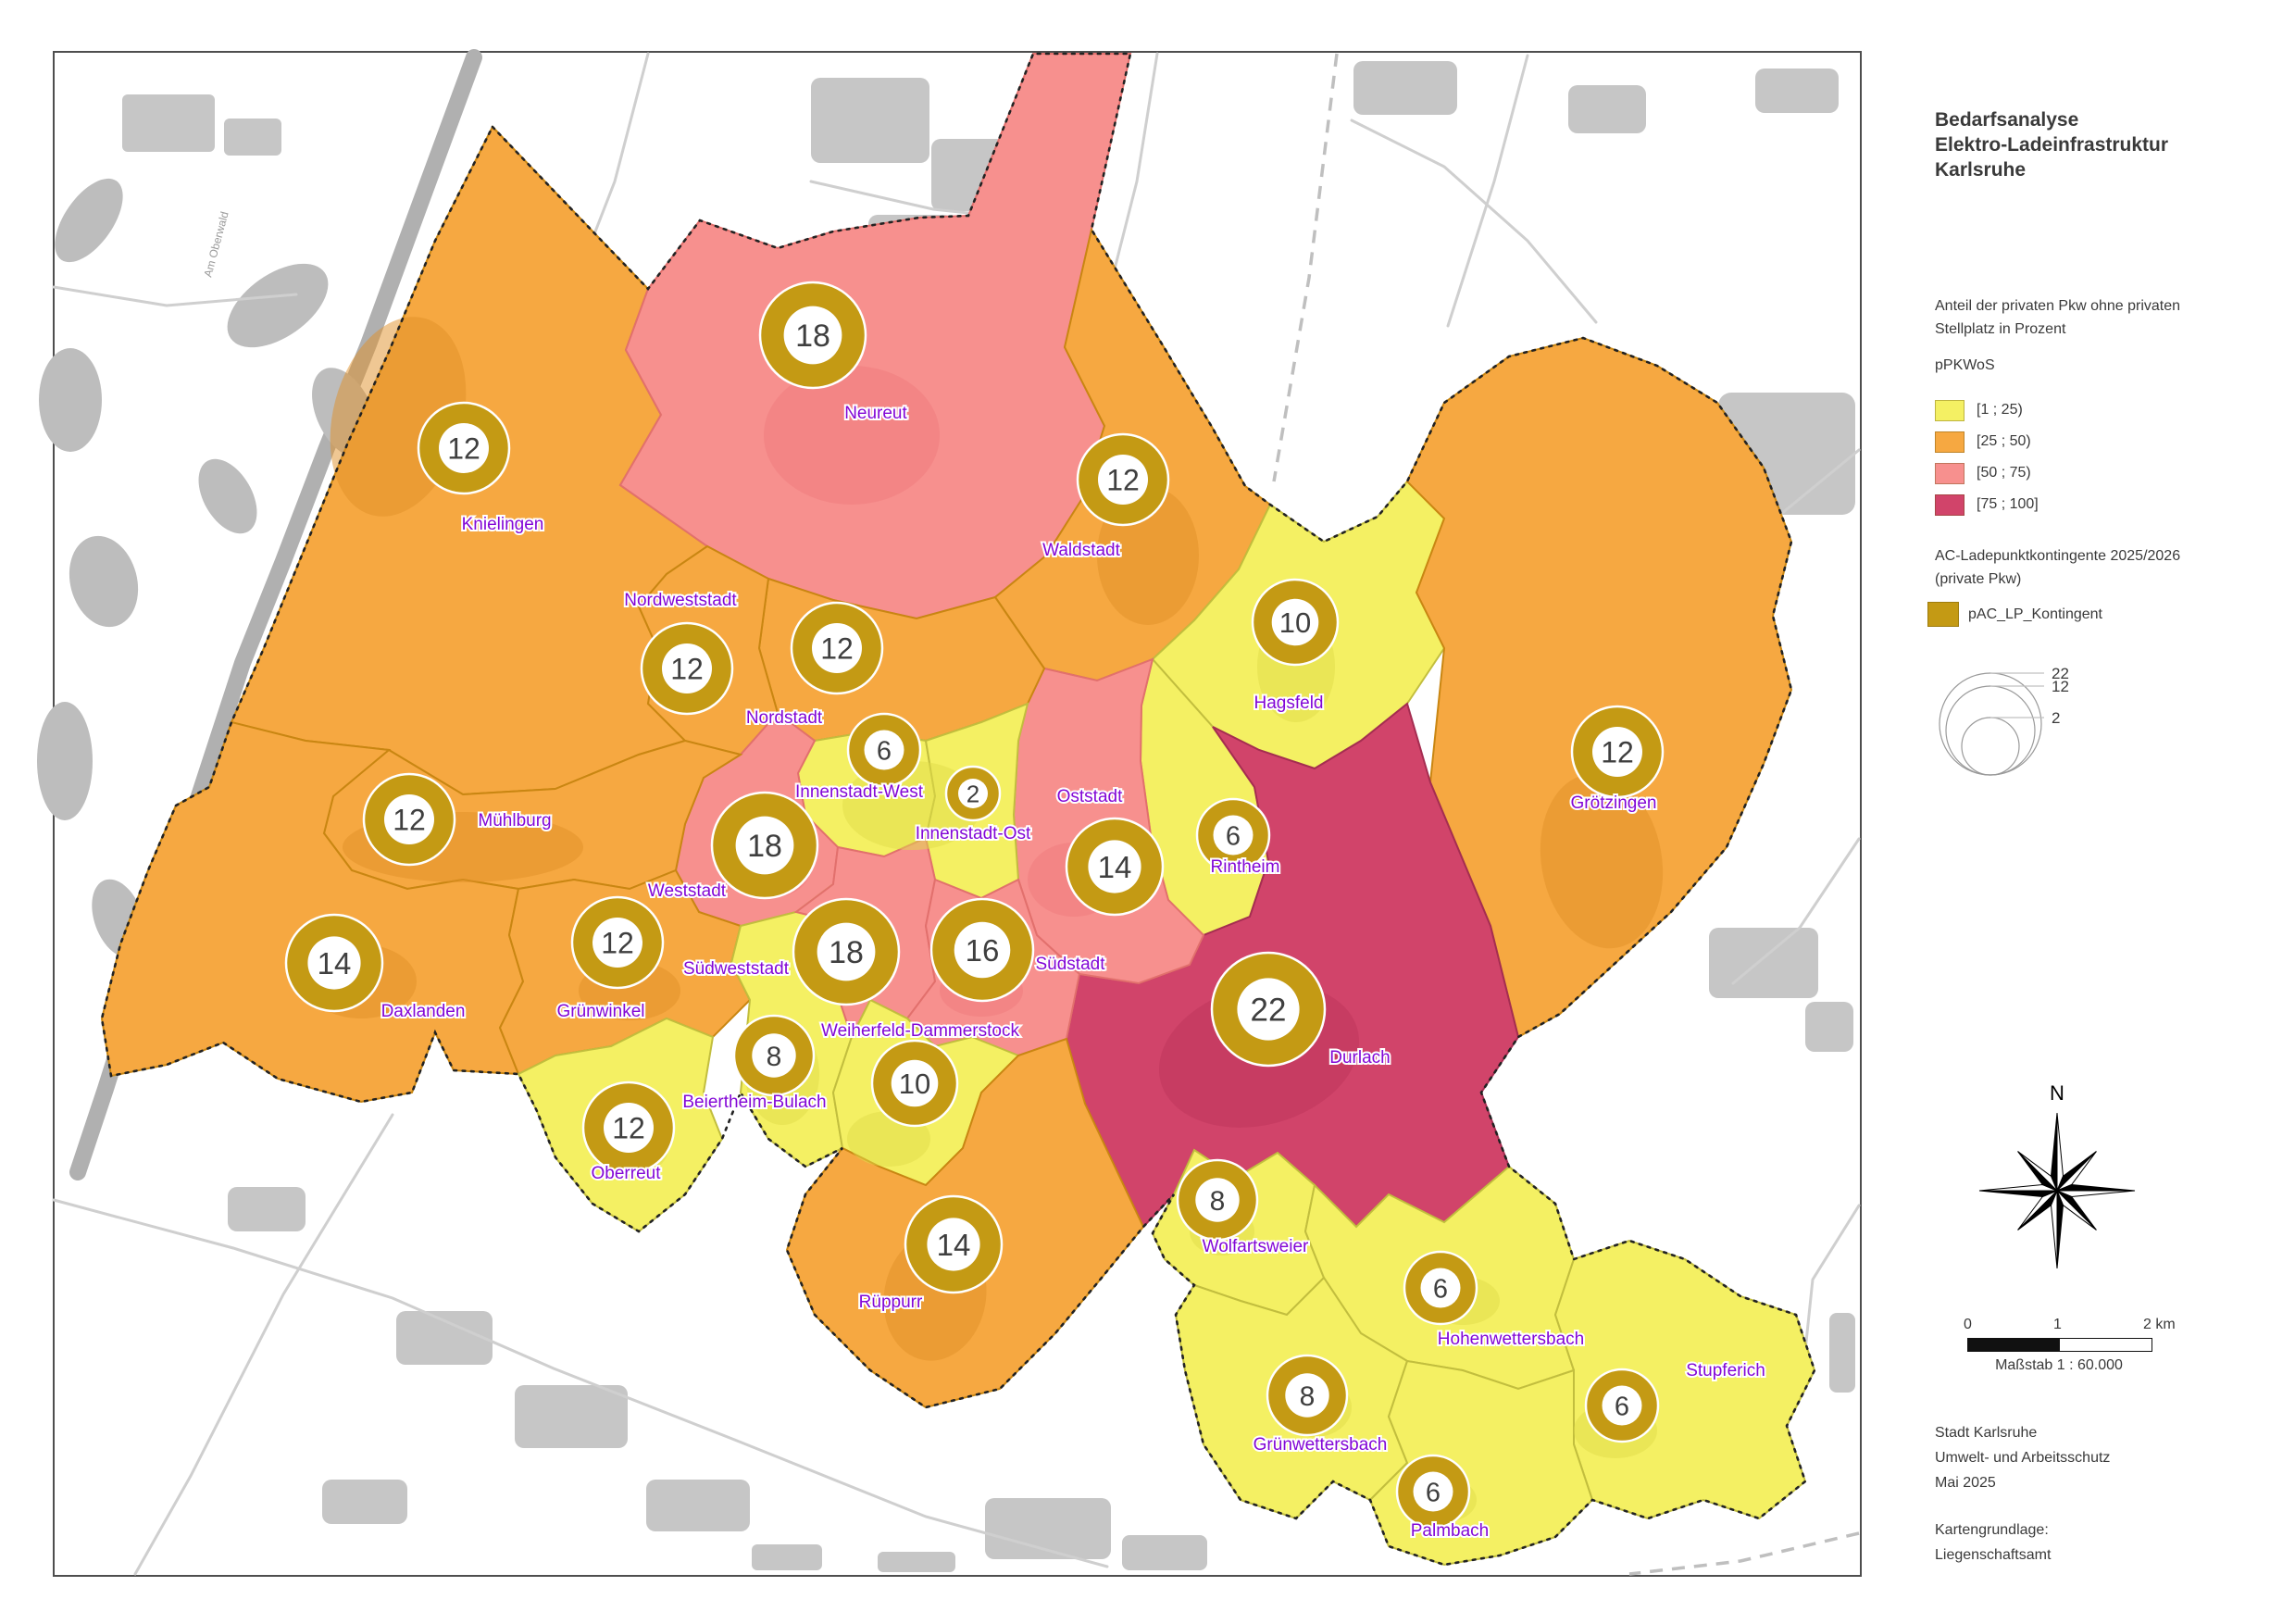 This screenshot has width=2295, height=1624. I want to click on district-label-rueppurr: Rüppurr, so click(891, 1302).